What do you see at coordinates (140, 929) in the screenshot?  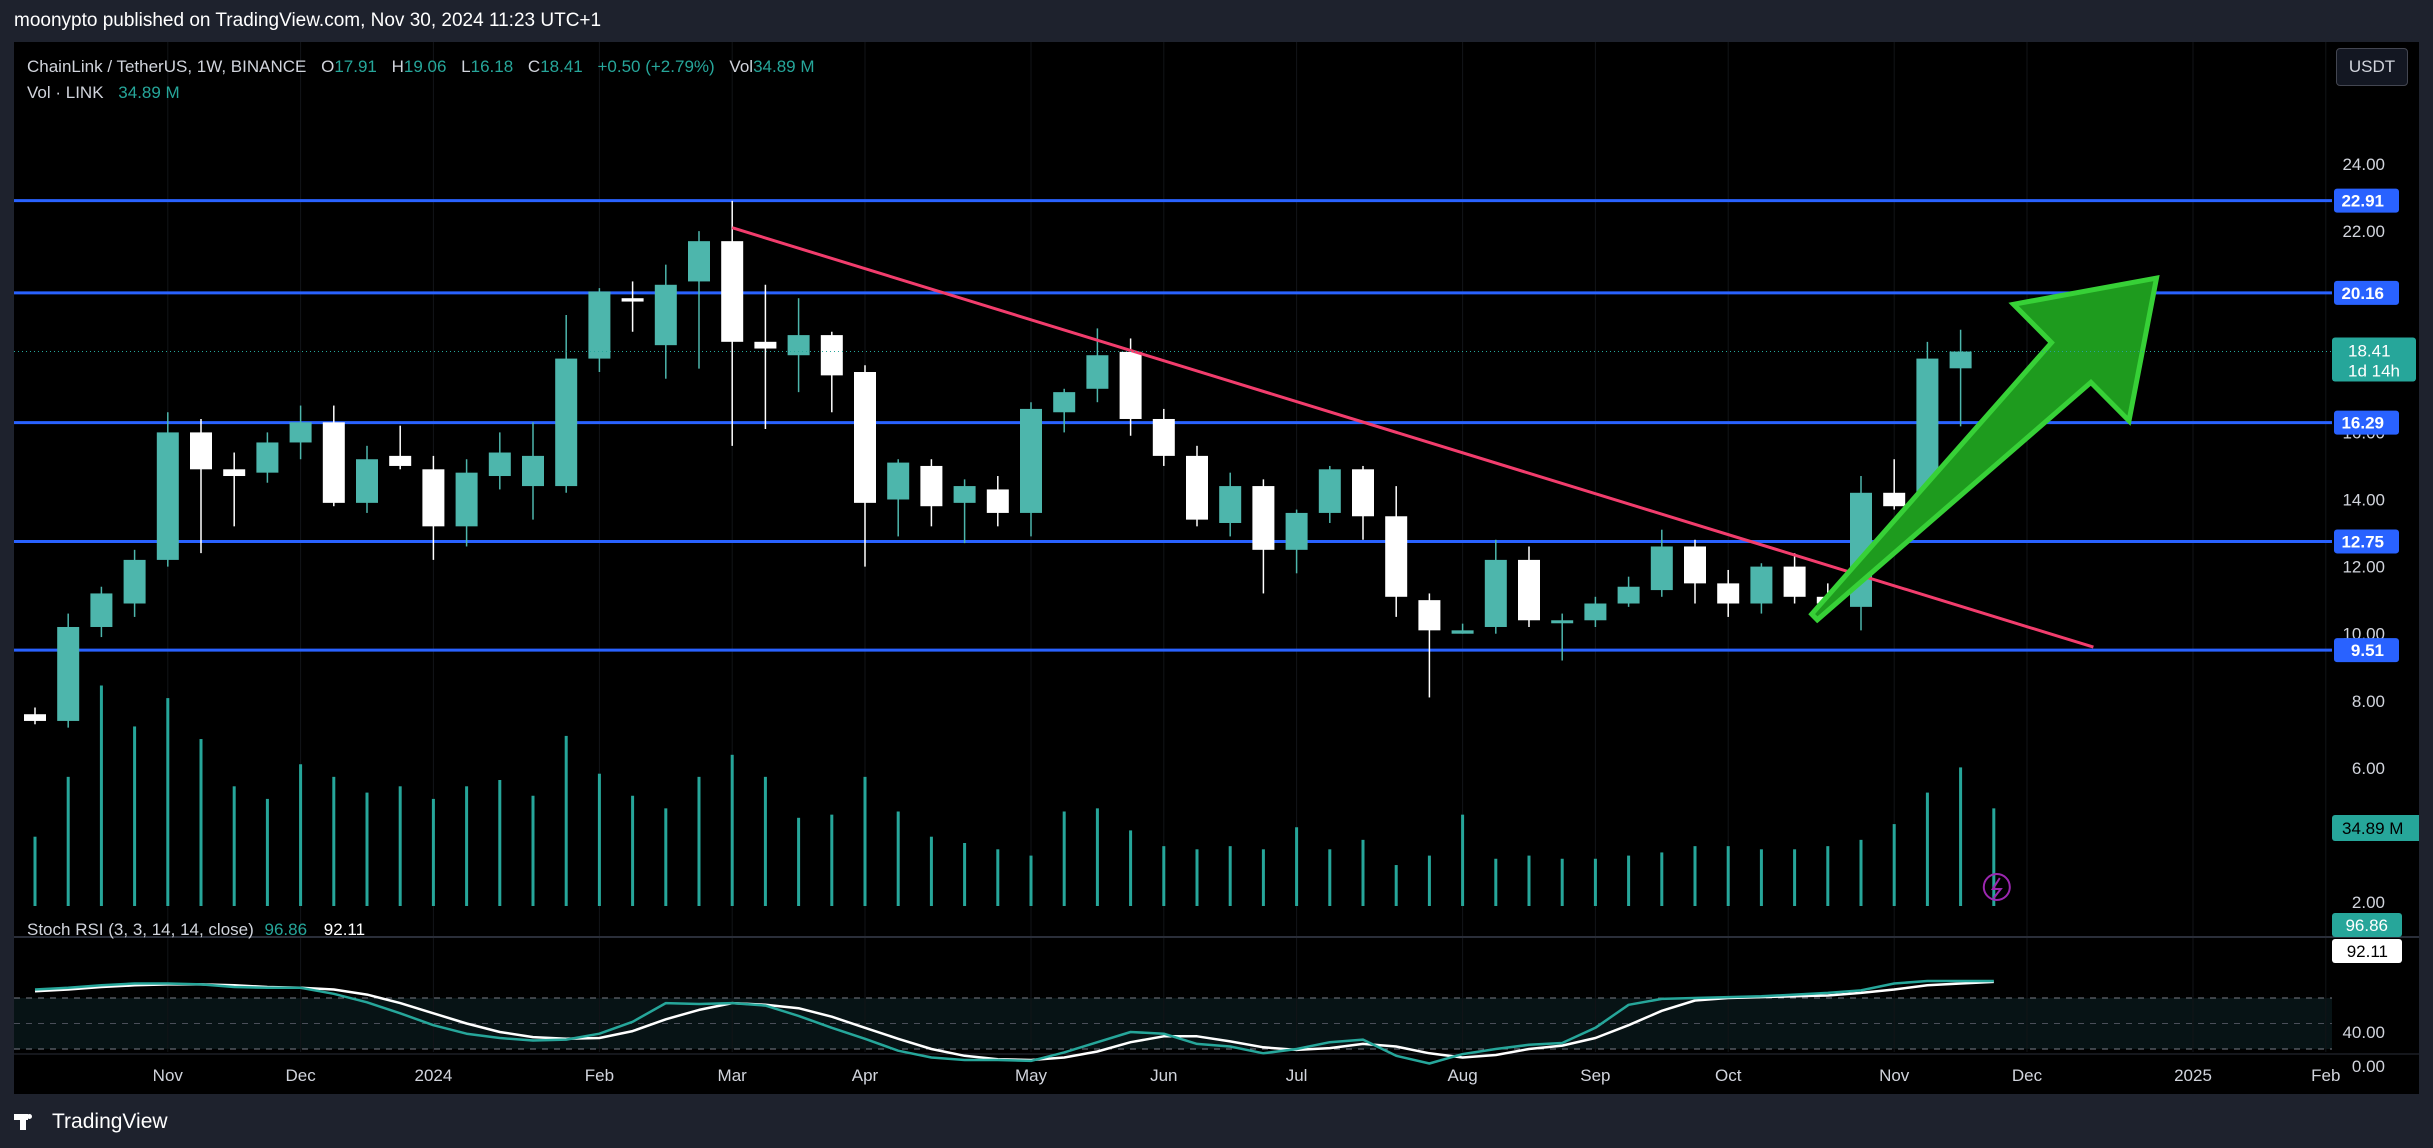 I see `stoch-rsi-label: Stoch RSI (3, 3, 14, 14, close)` at bounding box center [140, 929].